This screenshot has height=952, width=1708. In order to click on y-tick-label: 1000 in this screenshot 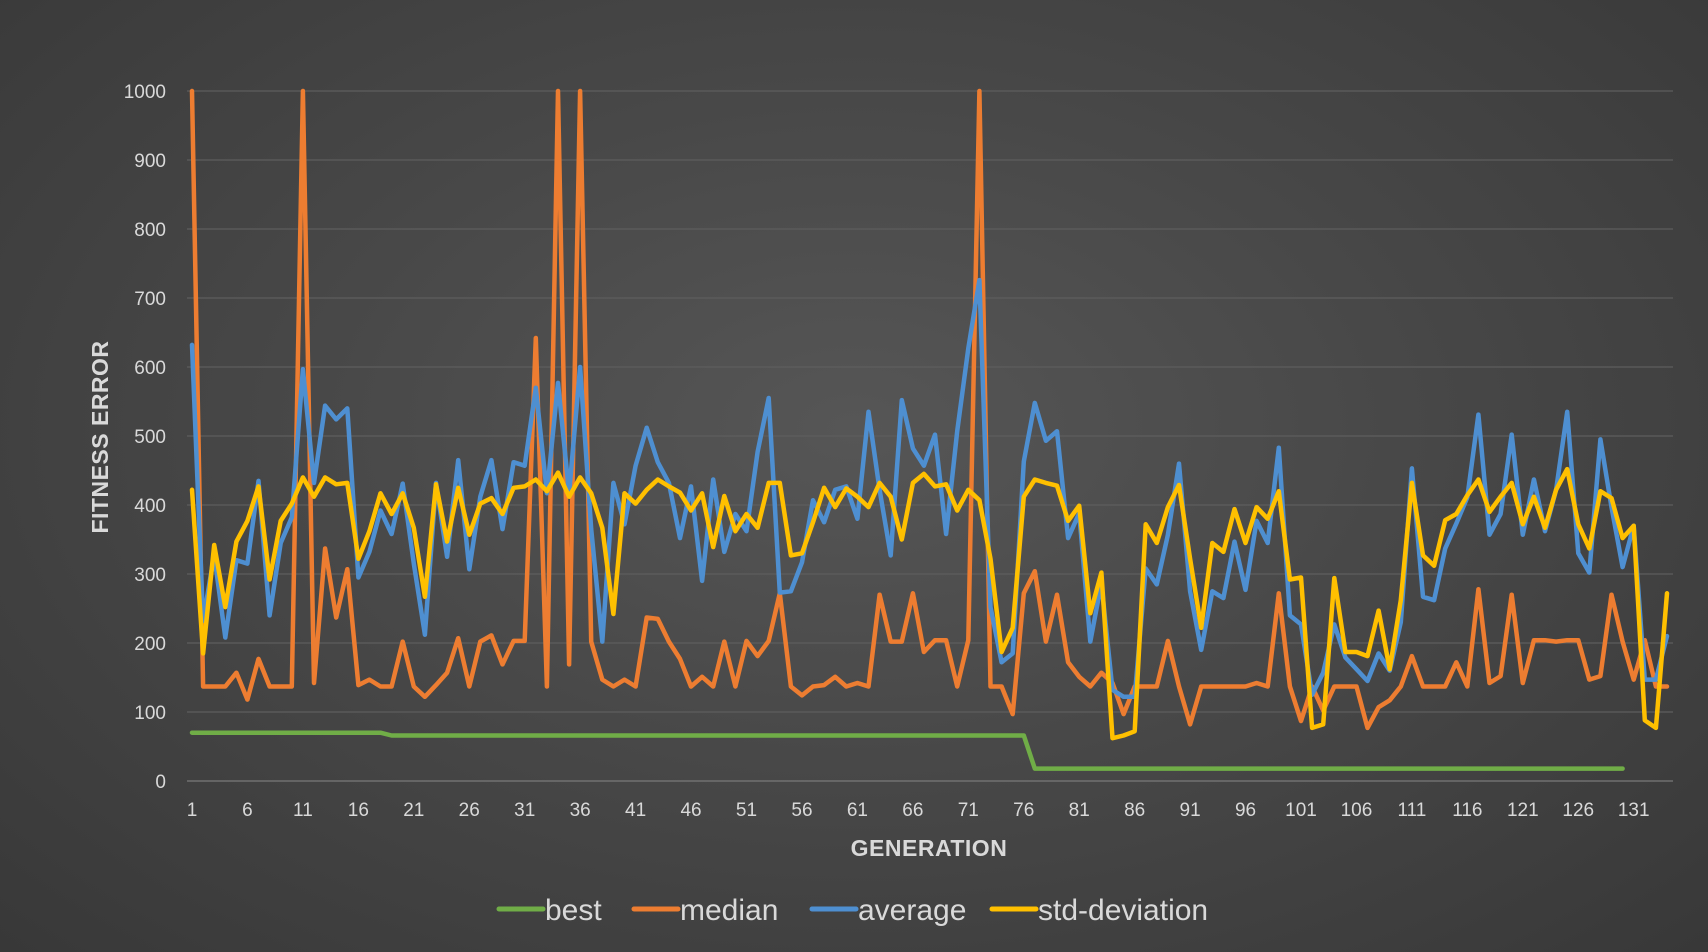, I will do `click(145, 92)`.